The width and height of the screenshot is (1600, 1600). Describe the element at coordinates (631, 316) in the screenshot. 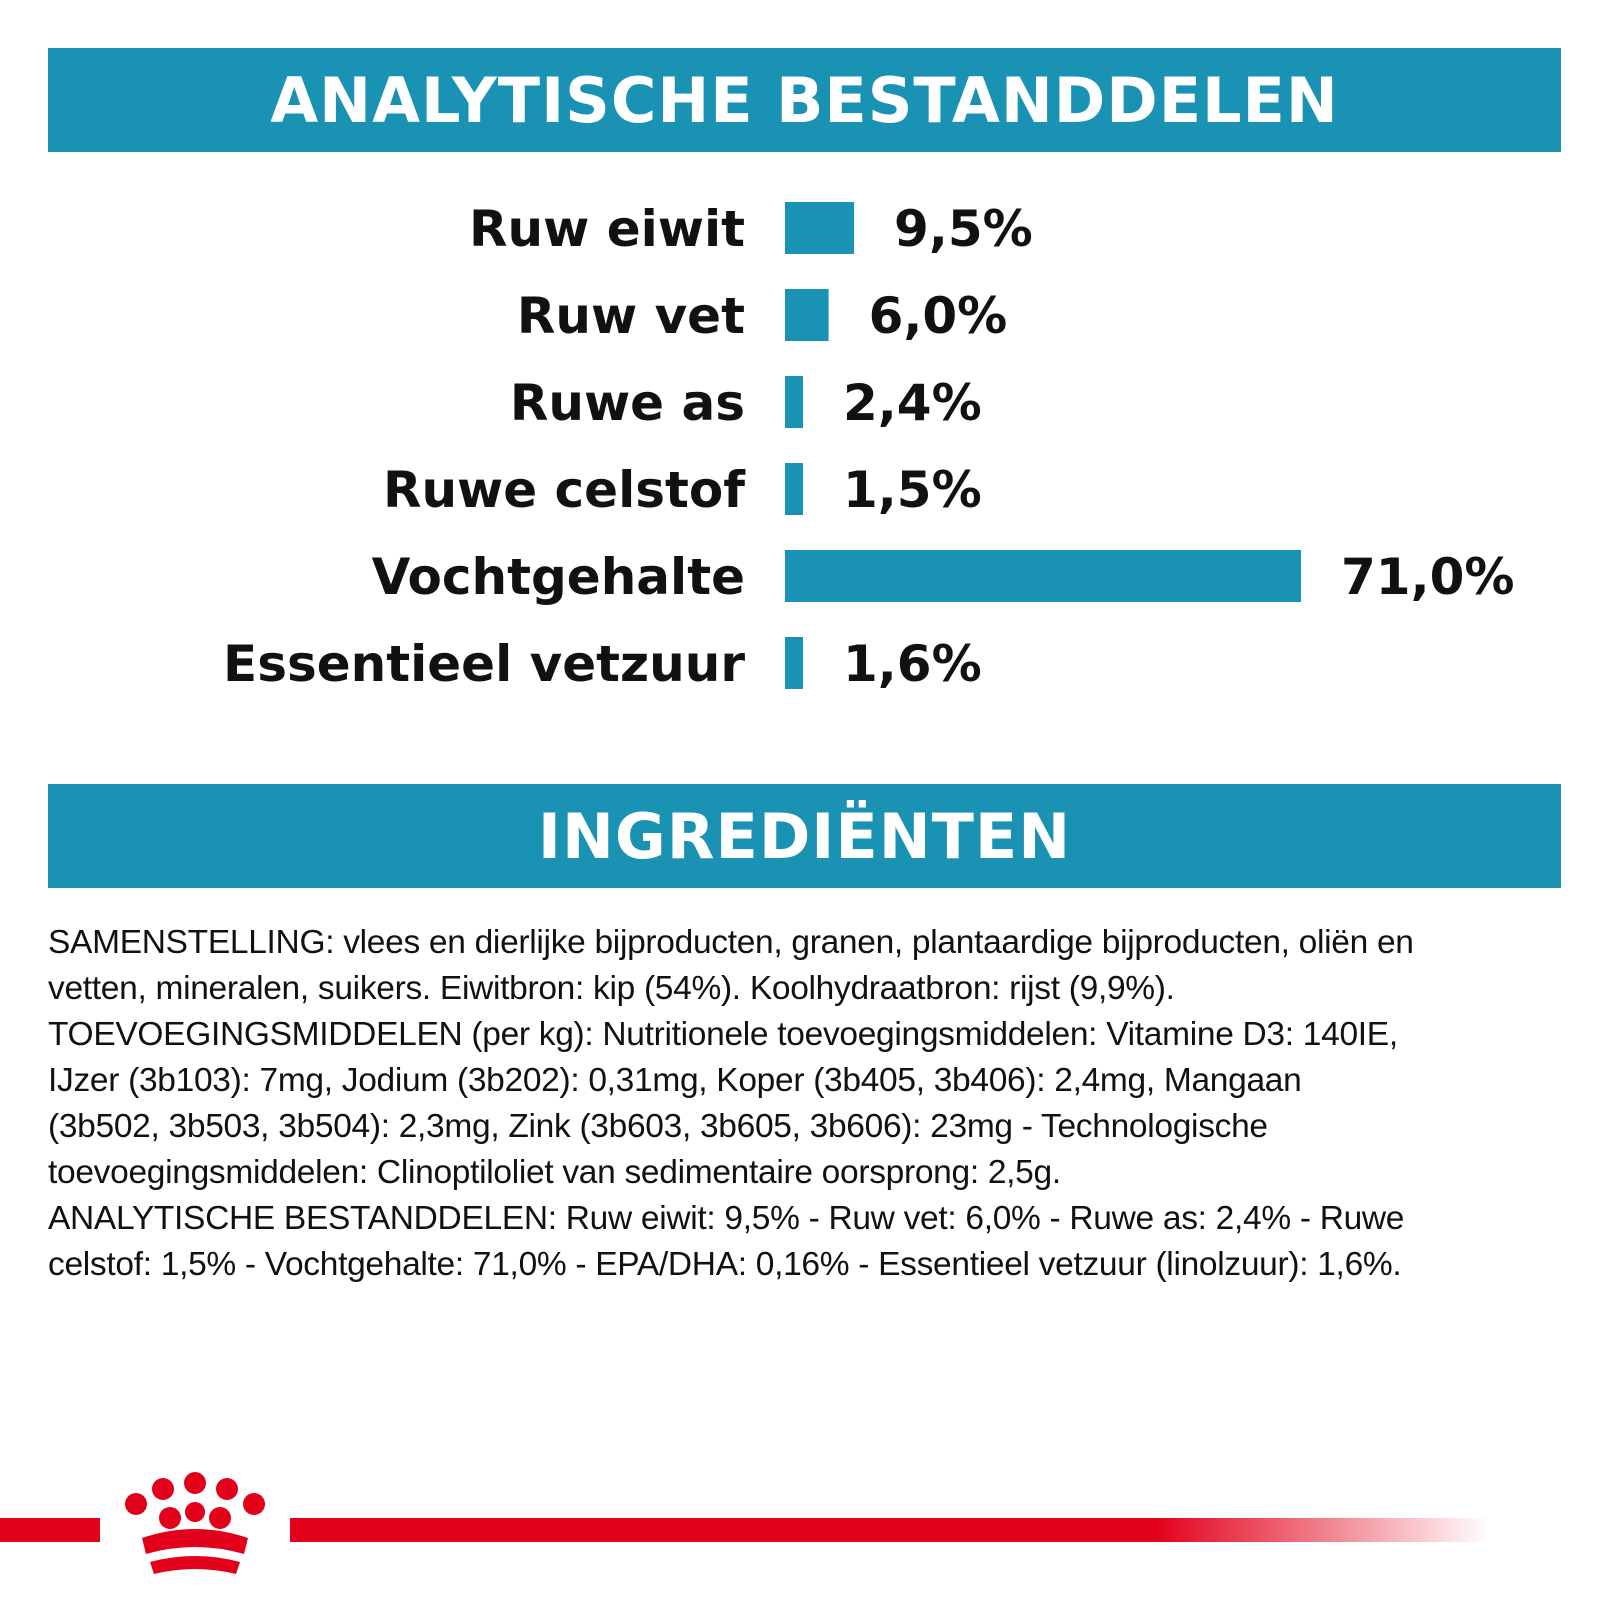

I see `category-label: Ruw vet` at that location.